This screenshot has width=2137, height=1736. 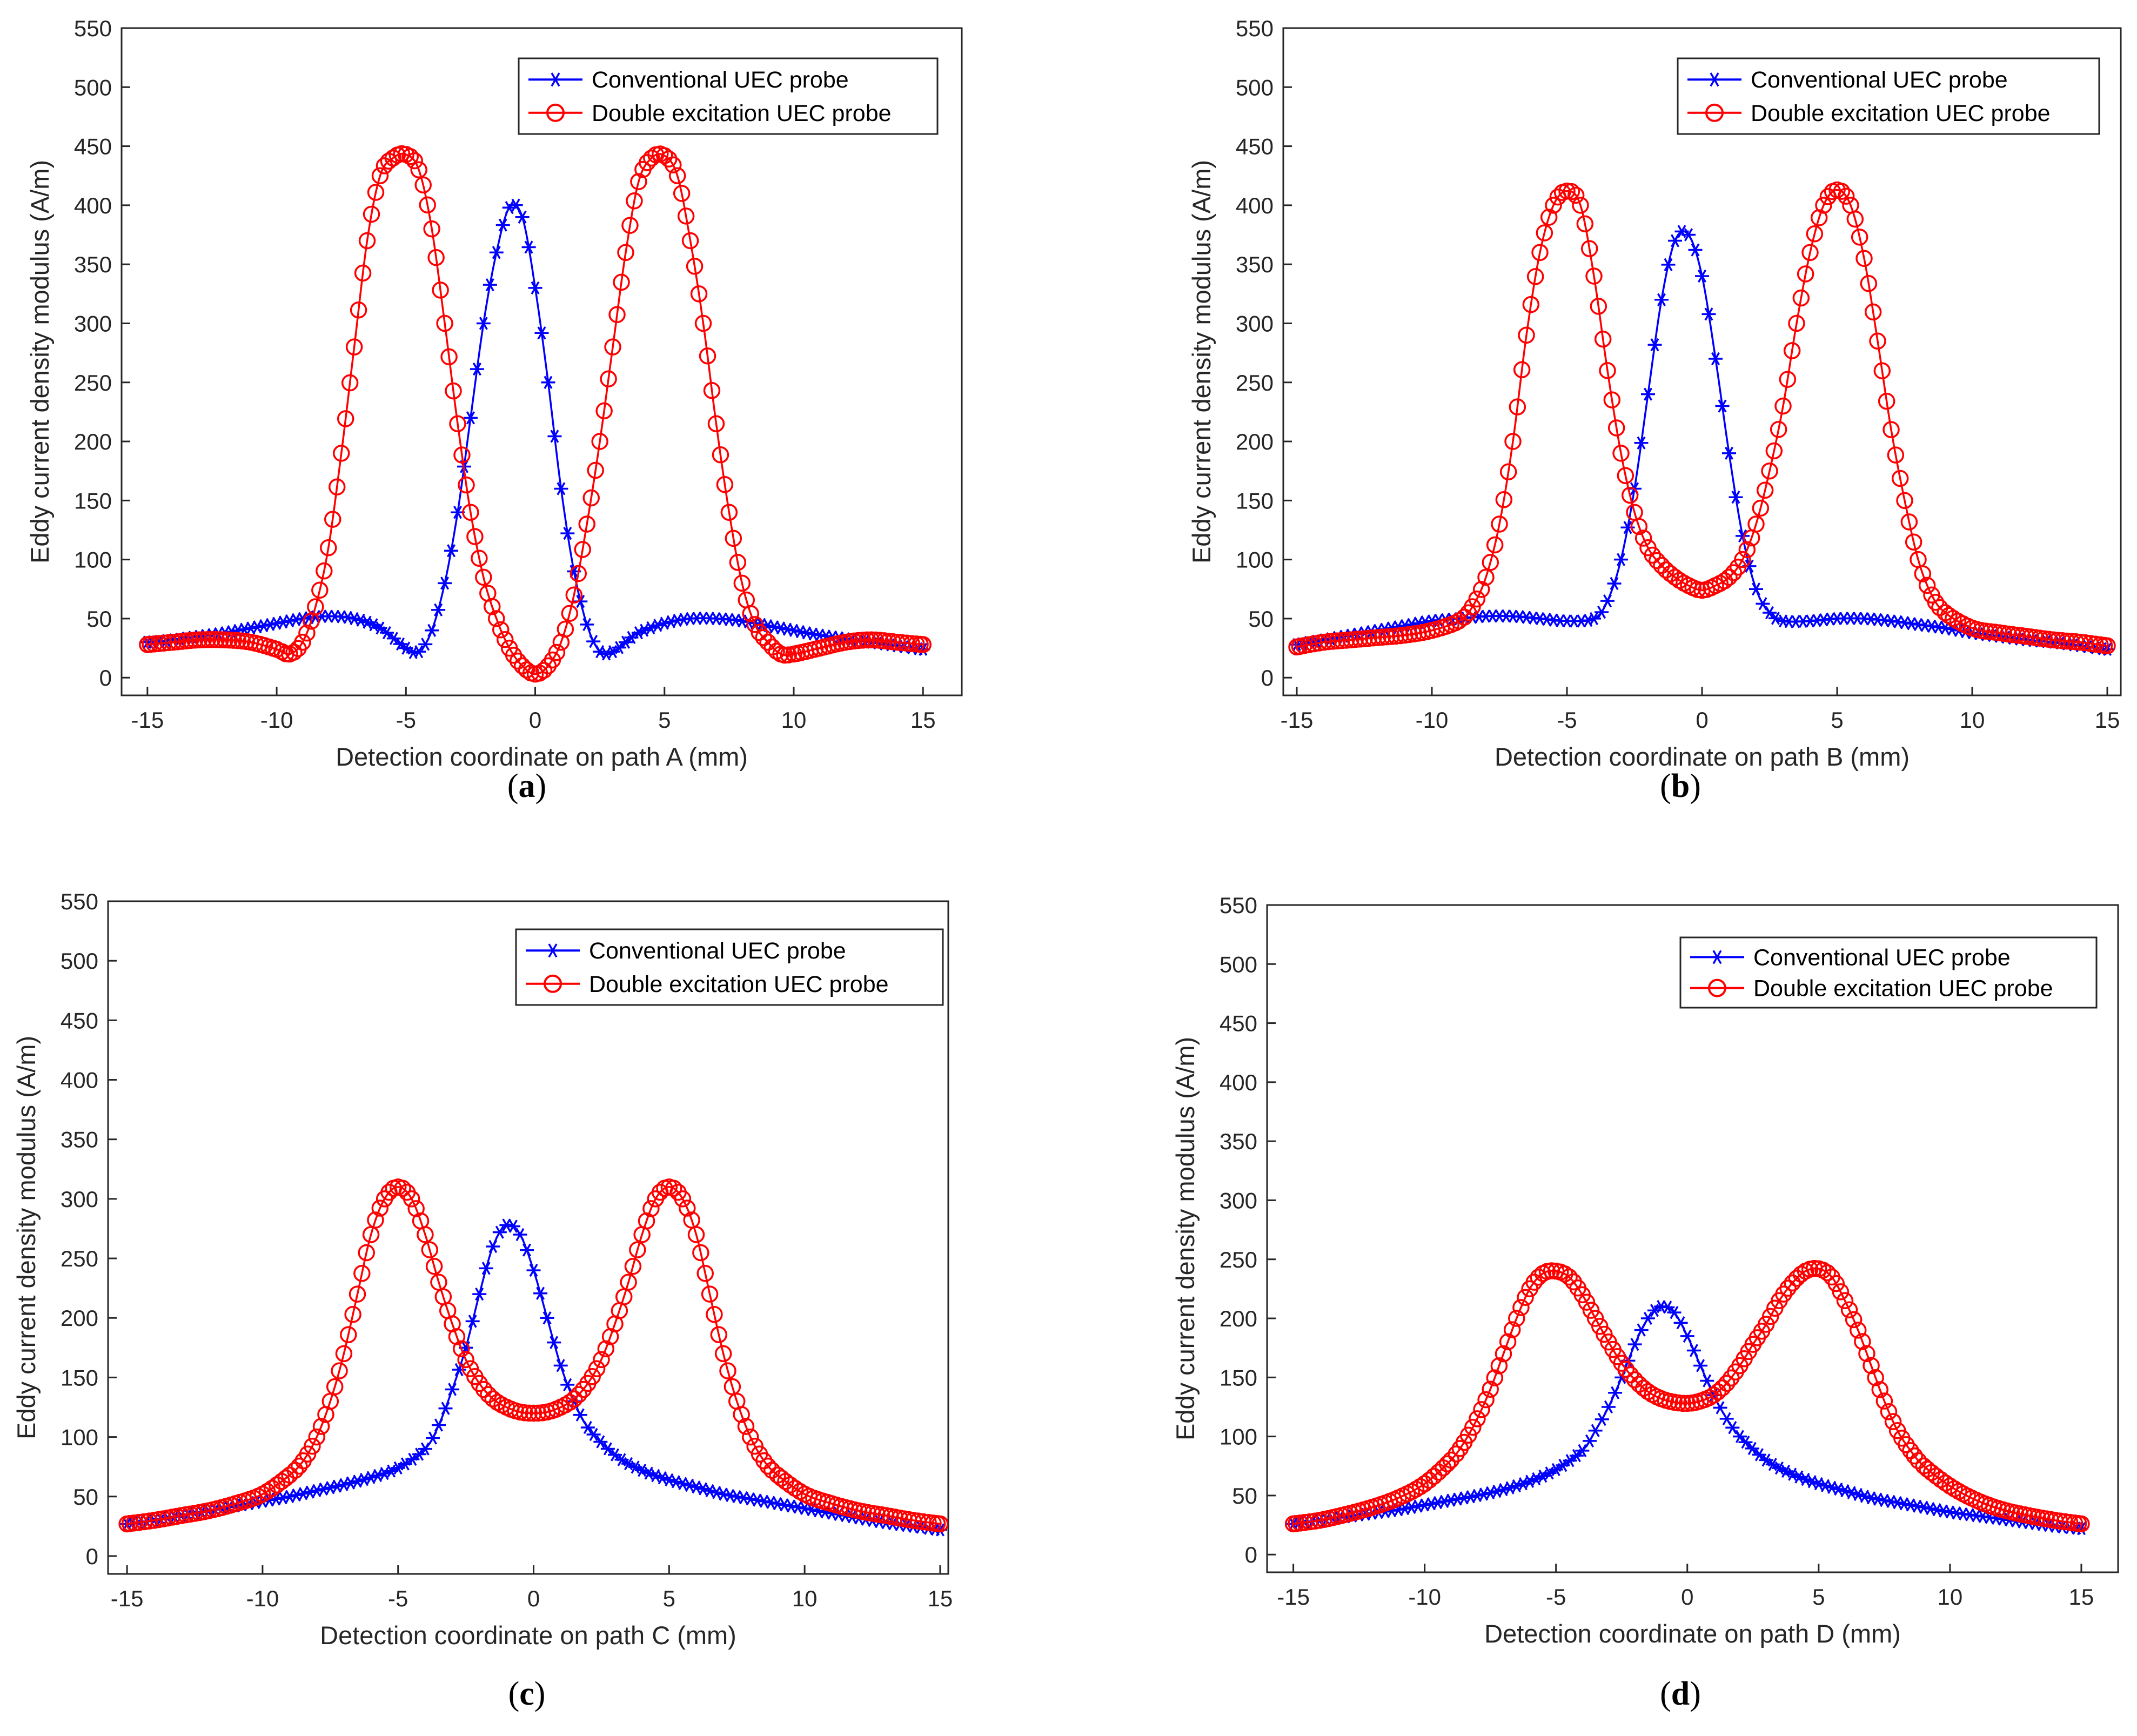 I want to click on y-tick-label: 100, so click(x=93, y=560).